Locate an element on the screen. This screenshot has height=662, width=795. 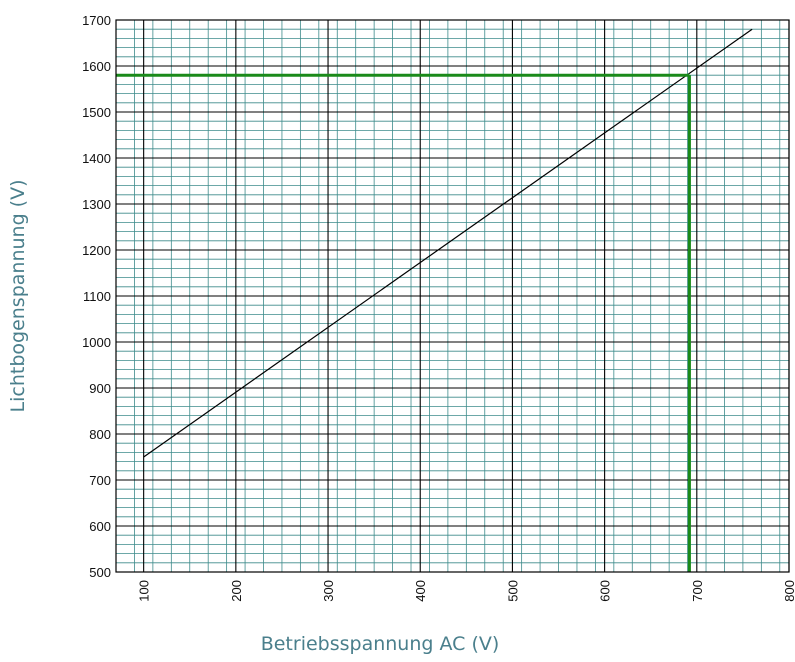
x-tick-label: 700 is located at coordinates (697, 591).